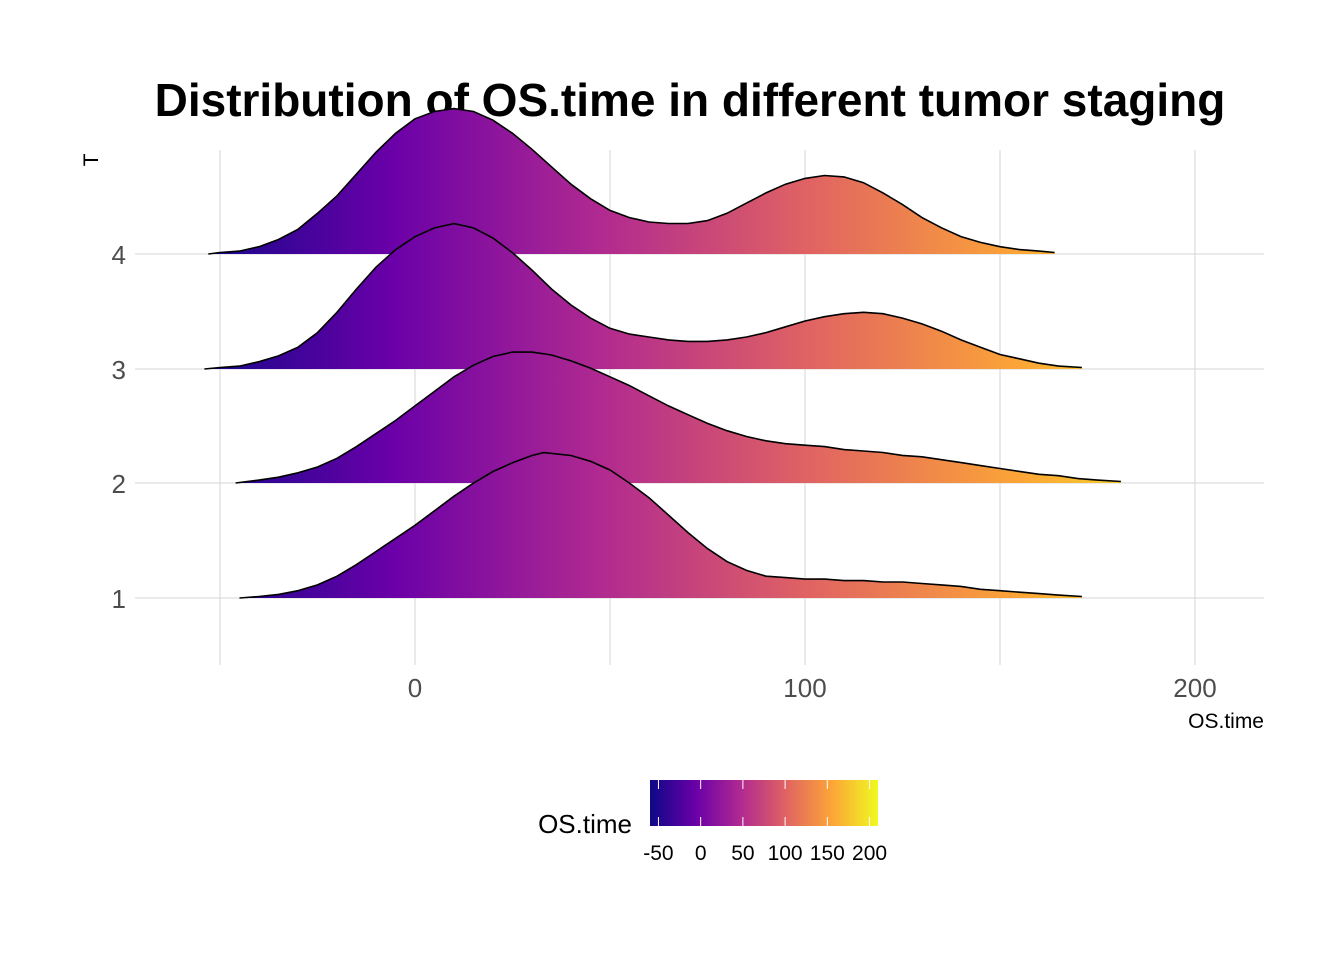  What do you see at coordinates (1194, 688) in the screenshot?
I see `x-tick-label: 200` at bounding box center [1194, 688].